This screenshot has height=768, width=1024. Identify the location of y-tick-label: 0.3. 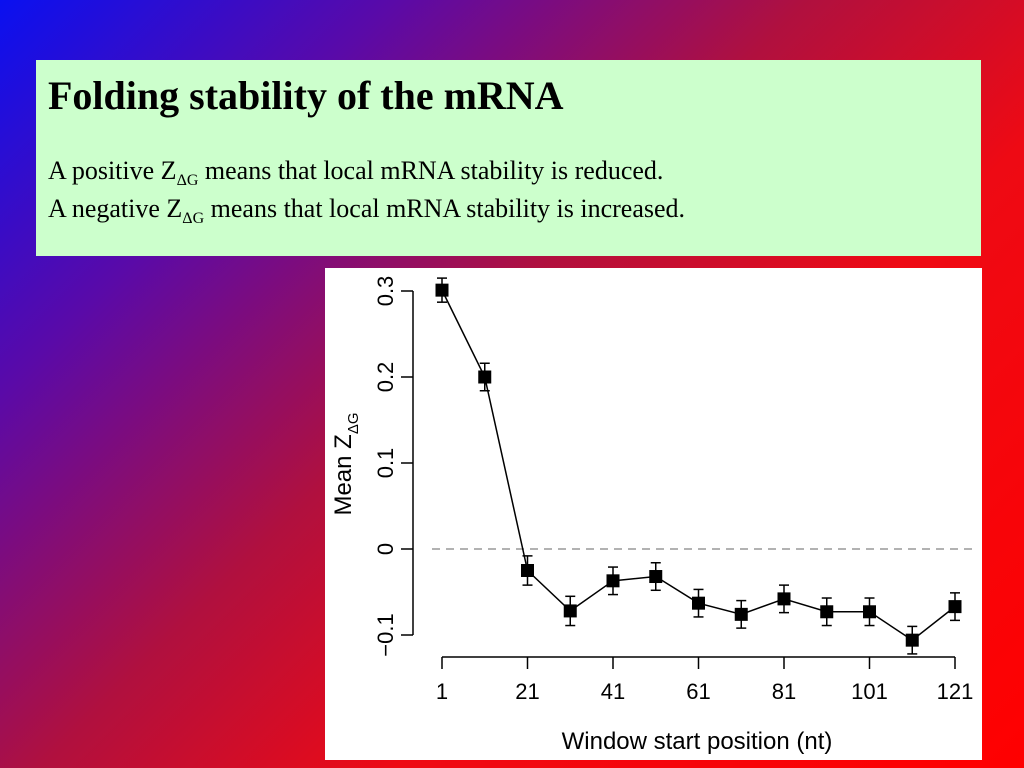
(385, 291).